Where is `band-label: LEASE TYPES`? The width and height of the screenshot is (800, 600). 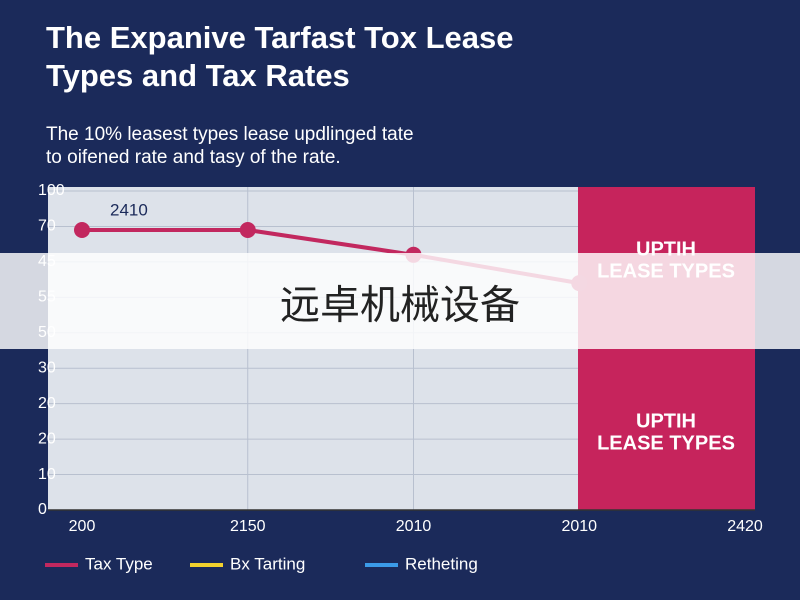
band-label: LEASE TYPES is located at coordinates (666, 443).